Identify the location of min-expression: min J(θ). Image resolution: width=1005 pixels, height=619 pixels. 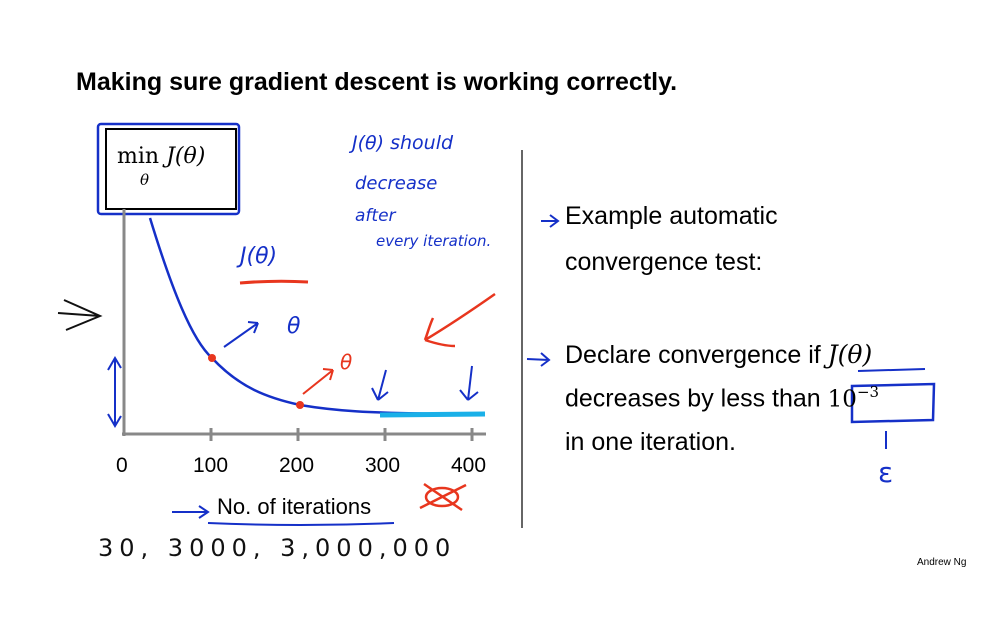
(161, 156).